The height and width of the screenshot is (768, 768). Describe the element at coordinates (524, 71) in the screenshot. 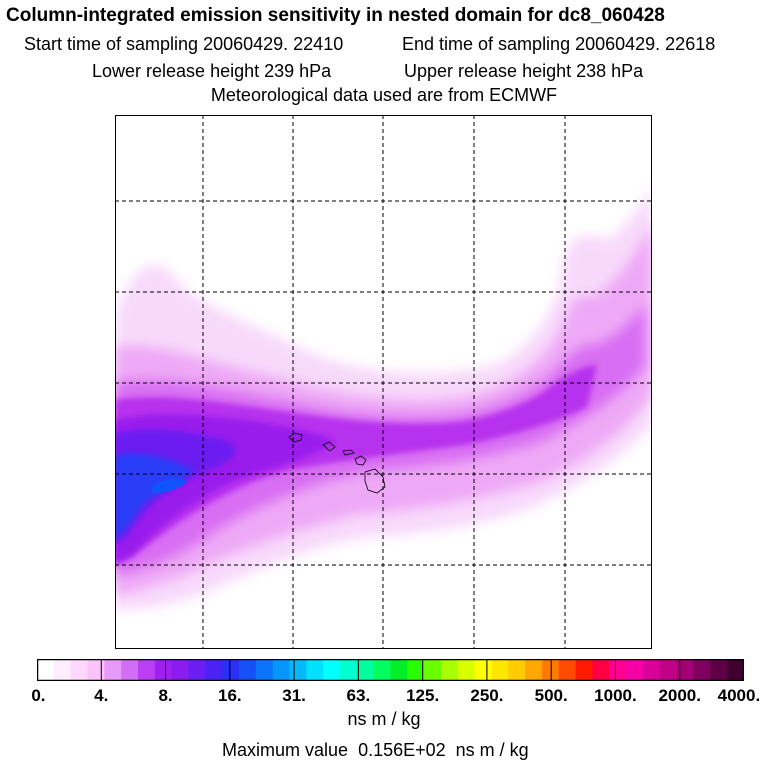

I see `upper-release-label: Upper release height 238 hPa` at that location.